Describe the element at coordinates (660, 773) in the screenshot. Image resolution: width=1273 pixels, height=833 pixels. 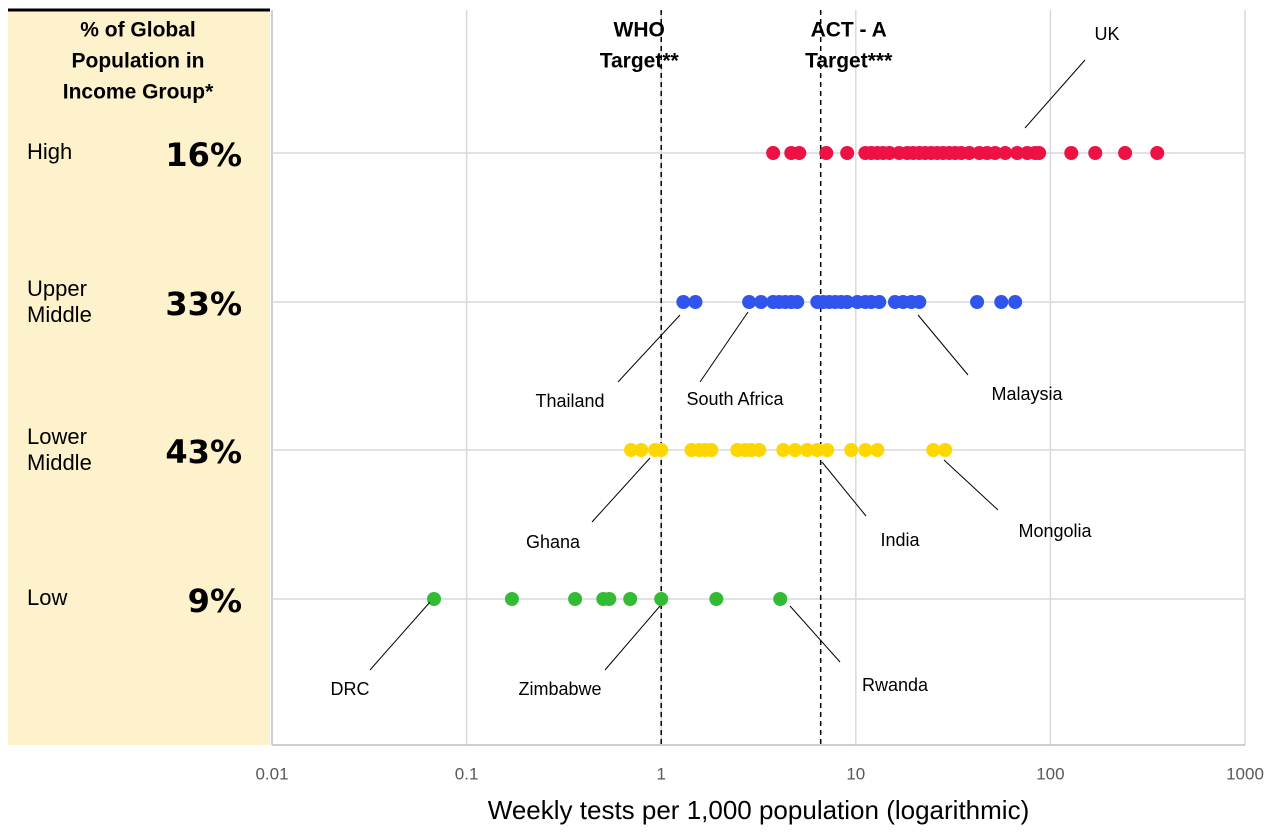
I see `x-tick-label: 1` at that location.